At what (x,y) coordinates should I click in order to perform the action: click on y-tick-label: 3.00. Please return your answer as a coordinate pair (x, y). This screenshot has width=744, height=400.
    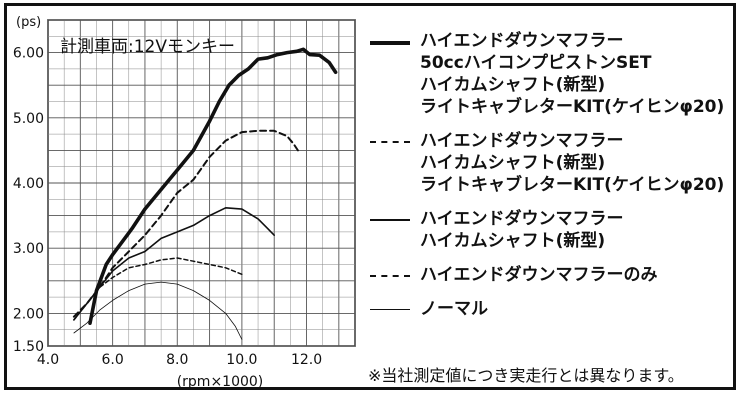
    Looking at the image, I should click on (28, 249).